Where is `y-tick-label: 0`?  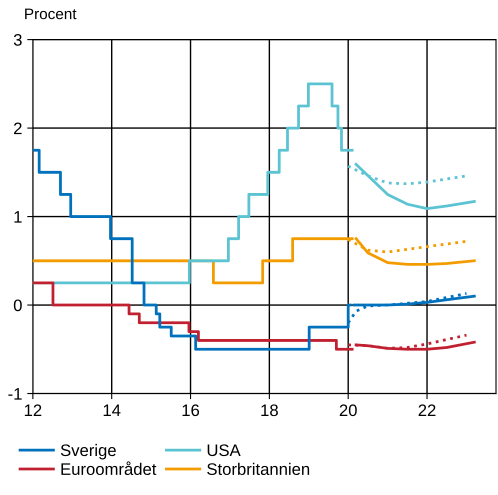
y-tick-label: 0 is located at coordinates (18, 305).